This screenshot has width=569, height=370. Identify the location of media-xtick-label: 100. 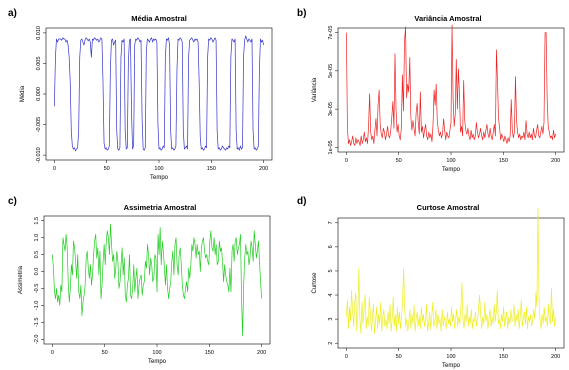
(158, 169).